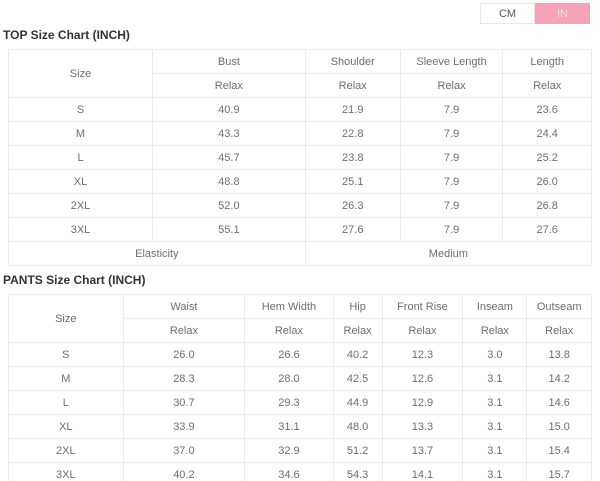 This screenshot has height=481, width=600. Describe the element at coordinates (352, 133) in the screenshot. I see `value-cell: 22.8` at that location.